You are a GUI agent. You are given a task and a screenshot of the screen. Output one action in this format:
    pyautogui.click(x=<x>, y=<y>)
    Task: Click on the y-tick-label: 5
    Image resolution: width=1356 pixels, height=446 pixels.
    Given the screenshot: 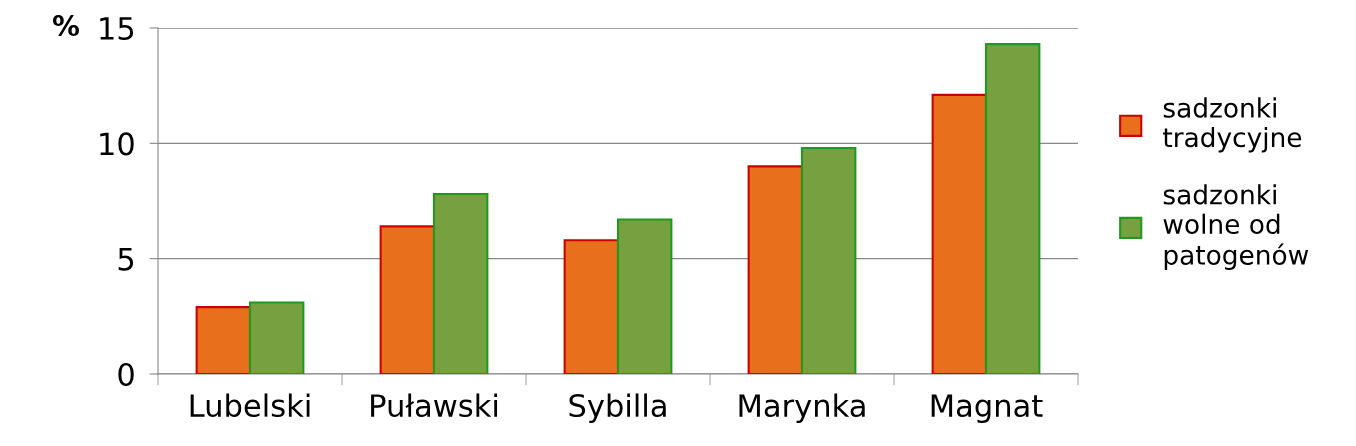 What is the action you would take?
    pyautogui.click(x=126, y=259)
    